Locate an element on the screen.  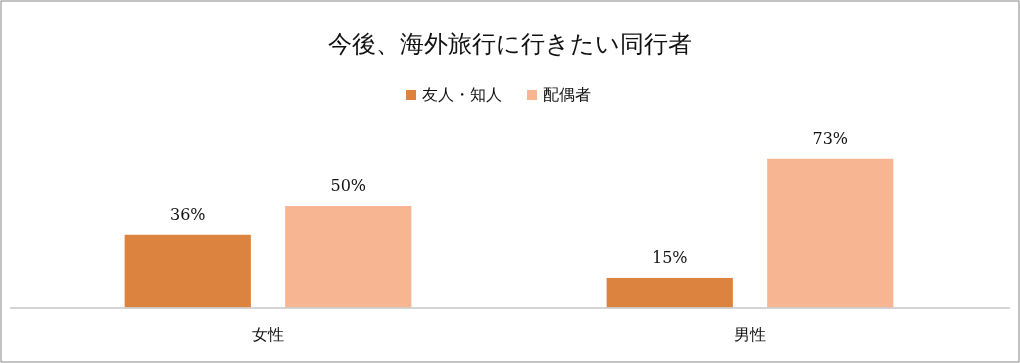
data-label: 15% is located at coordinates (669, 258).